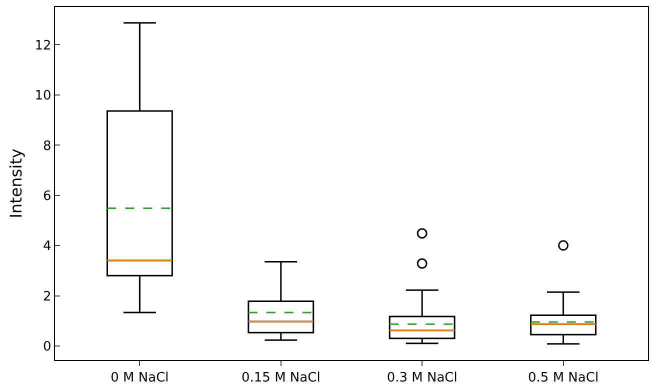  Describe the element at coordinates (16, 183) in the screenshot. I see `y-axis-title: Intensity` at that location.